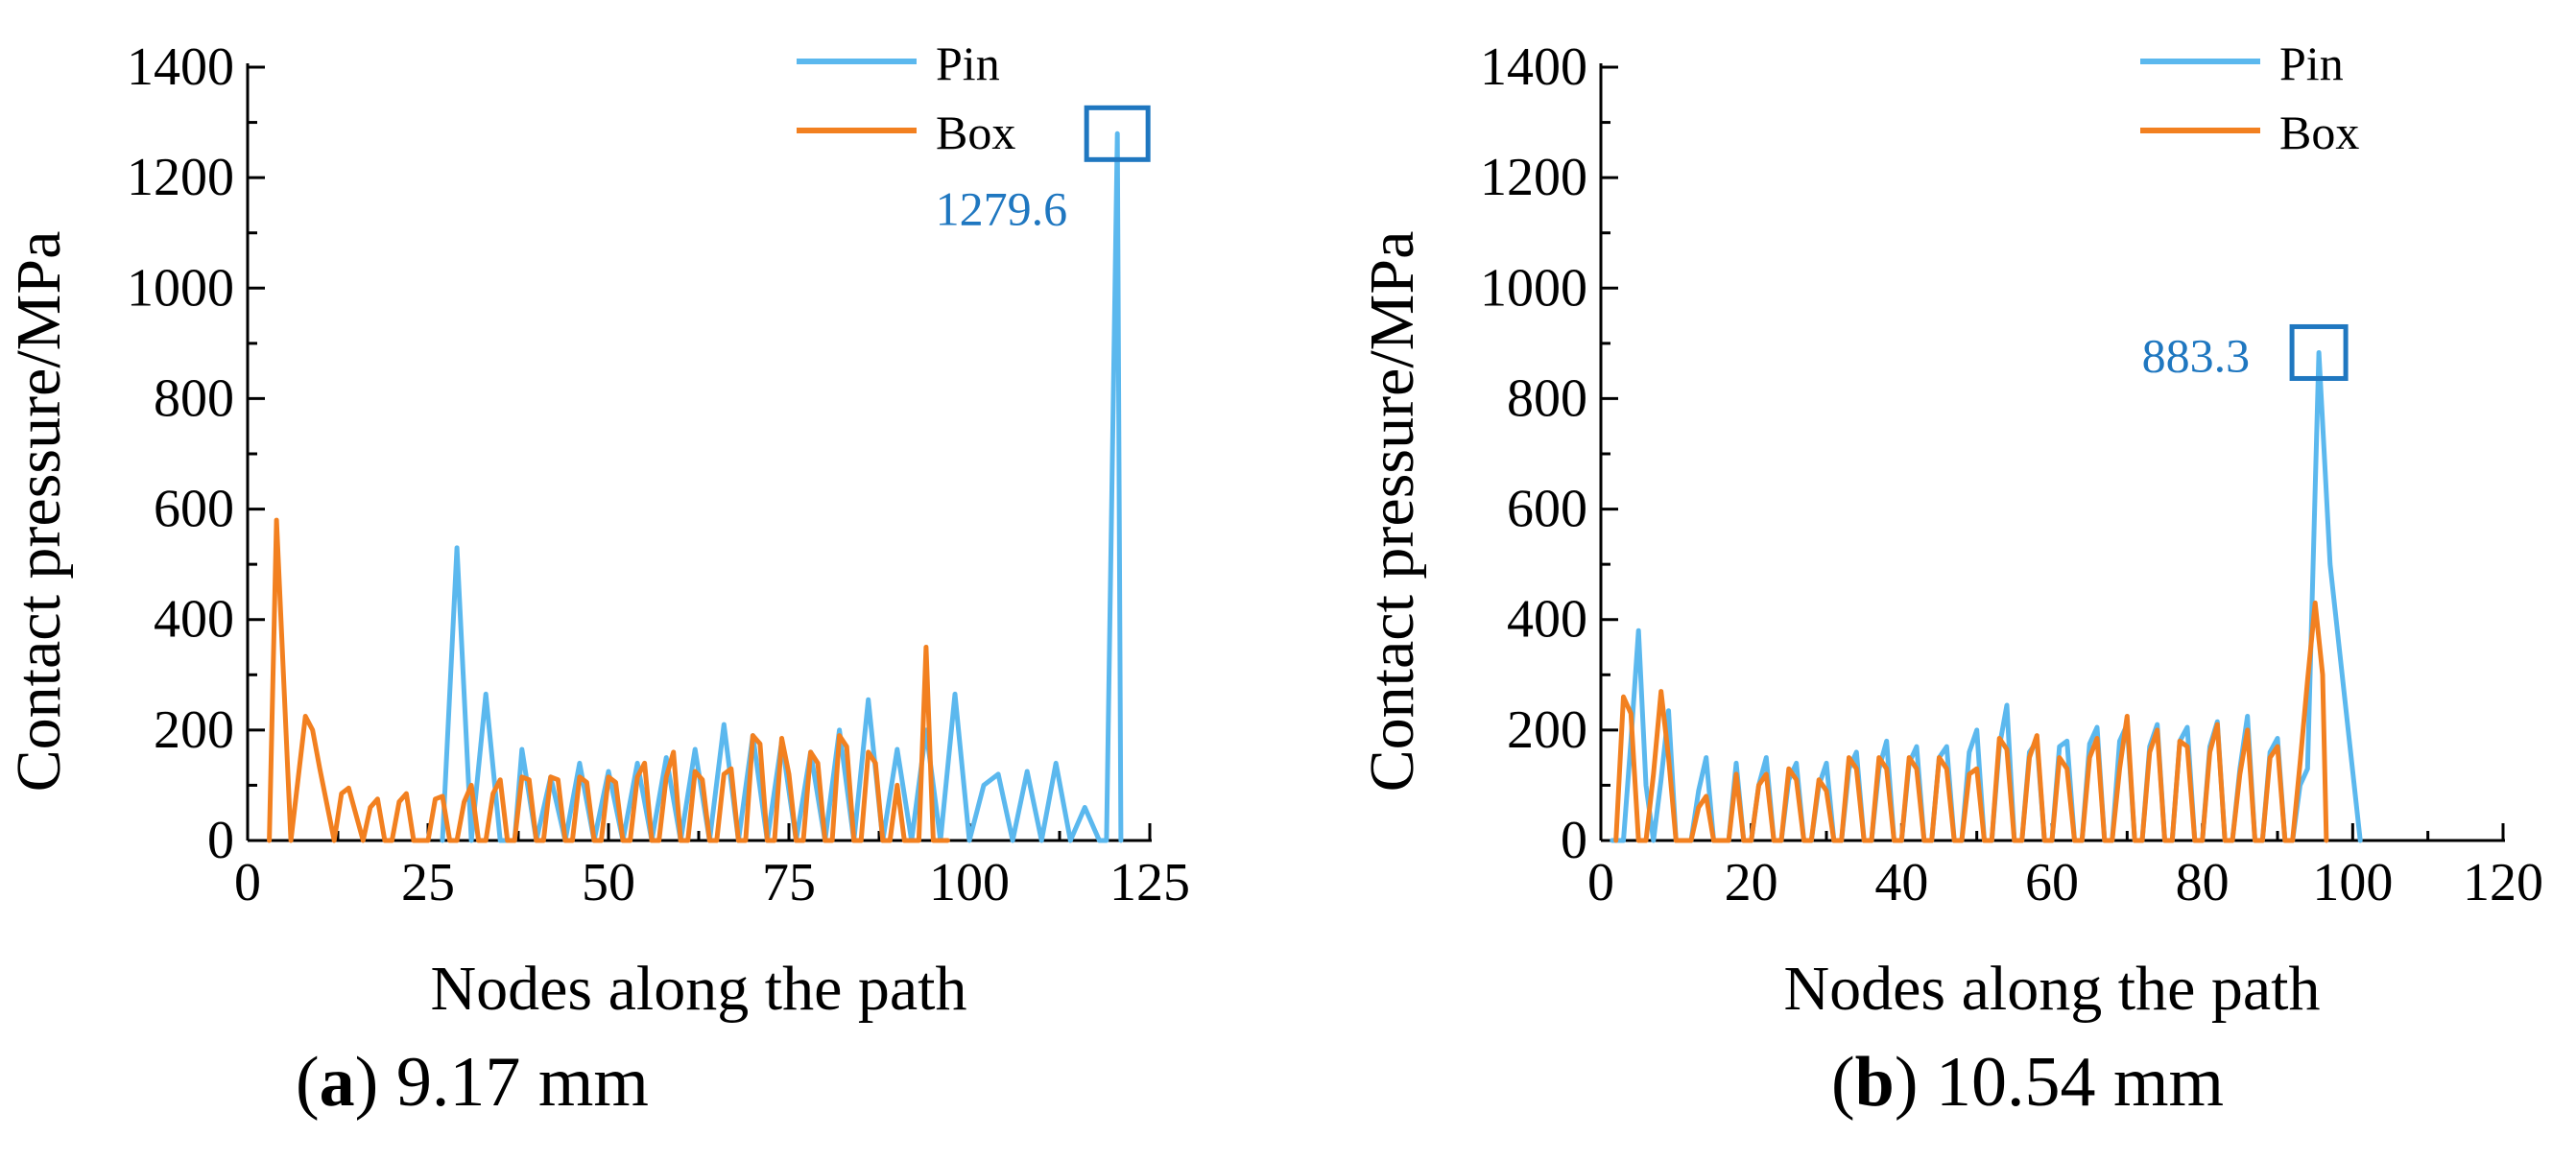 The width and height of the screenshot is (2576, 1160). I want to click on chart-a-x-tick-label: 0, so click(247, 882).